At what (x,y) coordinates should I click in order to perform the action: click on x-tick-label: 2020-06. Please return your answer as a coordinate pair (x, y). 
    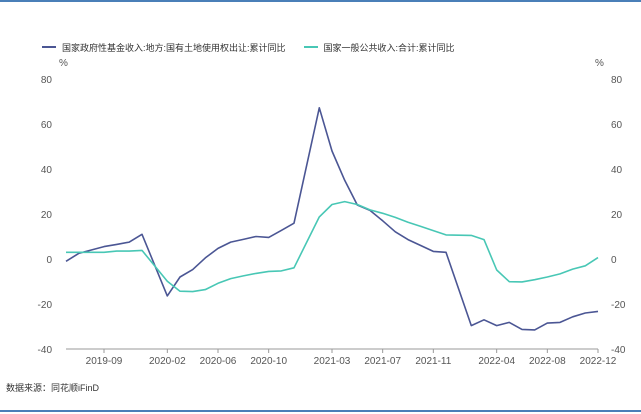
    Looking at the image, I should click on (218, 361).